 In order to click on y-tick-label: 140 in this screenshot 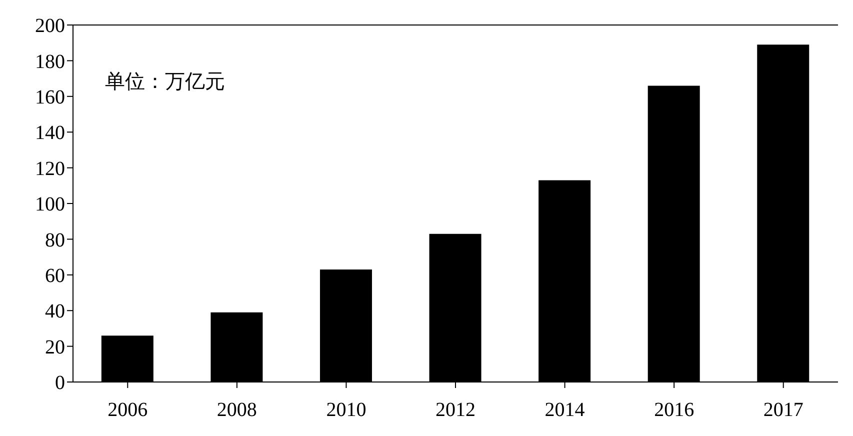, I will do `click(50, 133)`.